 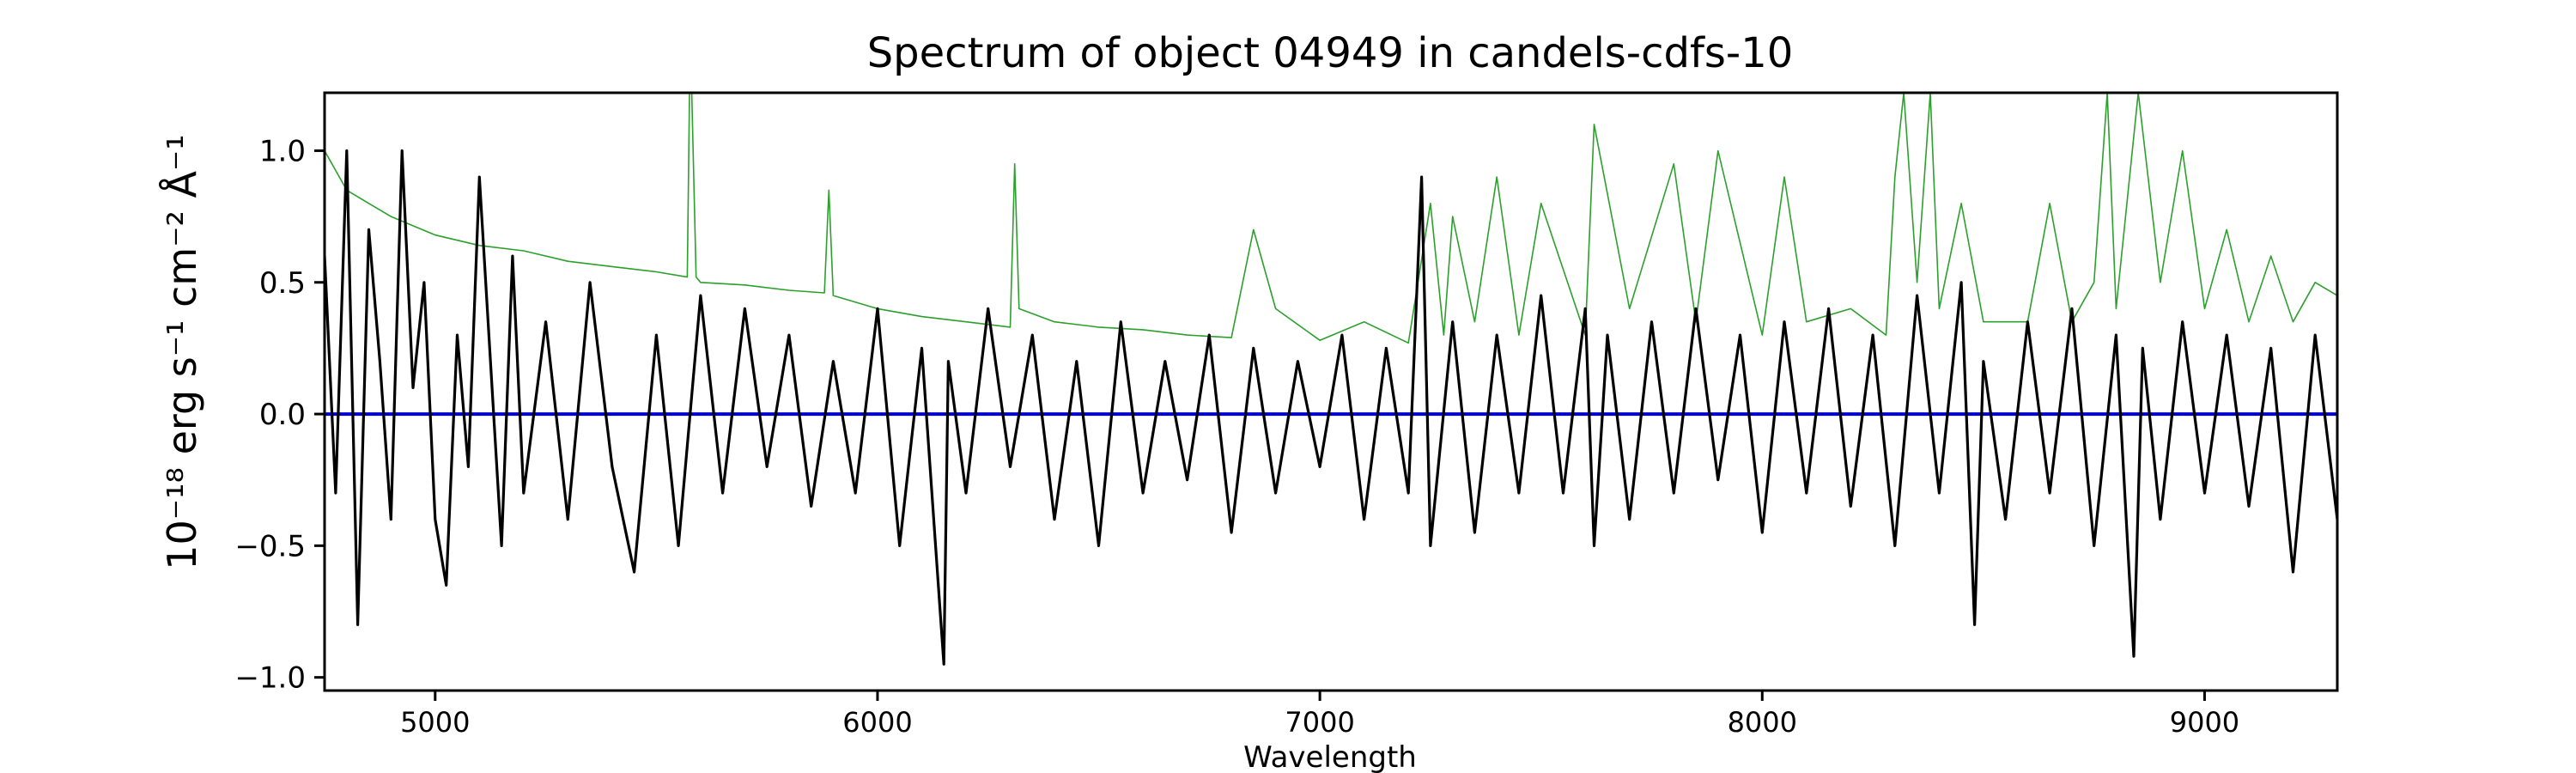 What do you see at coordinates (270, 678) in the screenshot?
I see `y-tick-label: −1.0` at bounding box center [270, 678].